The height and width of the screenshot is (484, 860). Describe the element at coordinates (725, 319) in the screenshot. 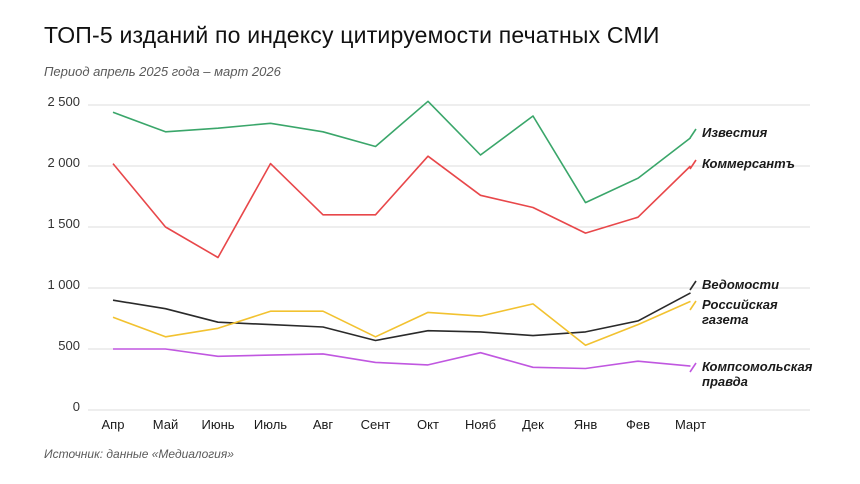

I see `legend-label: газета` at that location.